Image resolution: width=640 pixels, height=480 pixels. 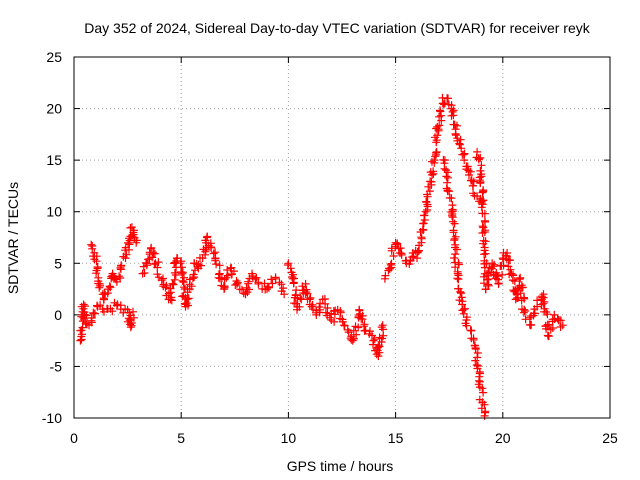 What do you see at coordinates (340, 466) in the screenshot?
I see `x-axis-label: GPS time / hours` at bounding box center [340, 466].